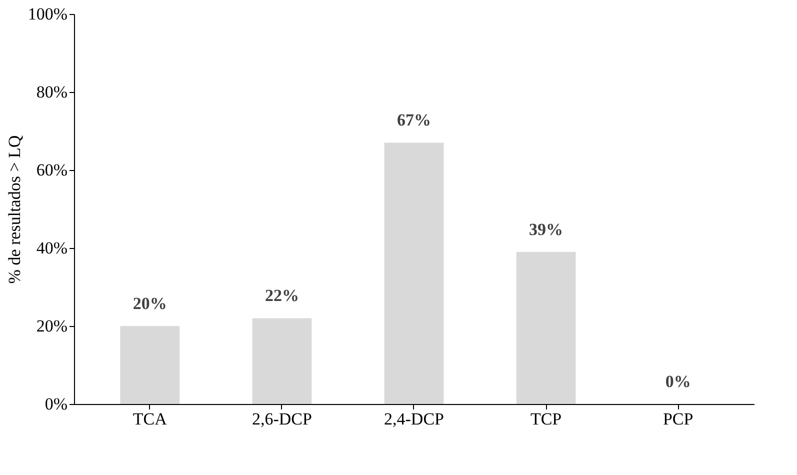 The height and width of the screenshot is (475, 797). Describe the element at coordinates (414, 120) in the screenshot. I see `data-label: 67%` at that location.